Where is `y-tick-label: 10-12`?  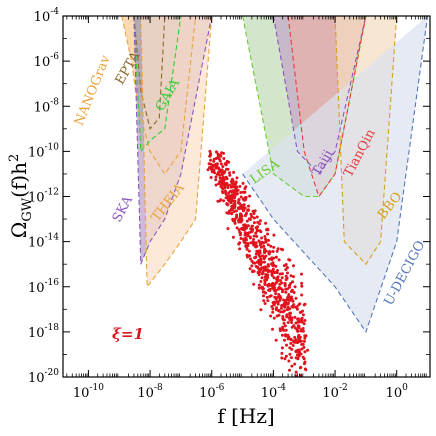
y-tick-label: 10-12 is located at coordinates (43, 197).